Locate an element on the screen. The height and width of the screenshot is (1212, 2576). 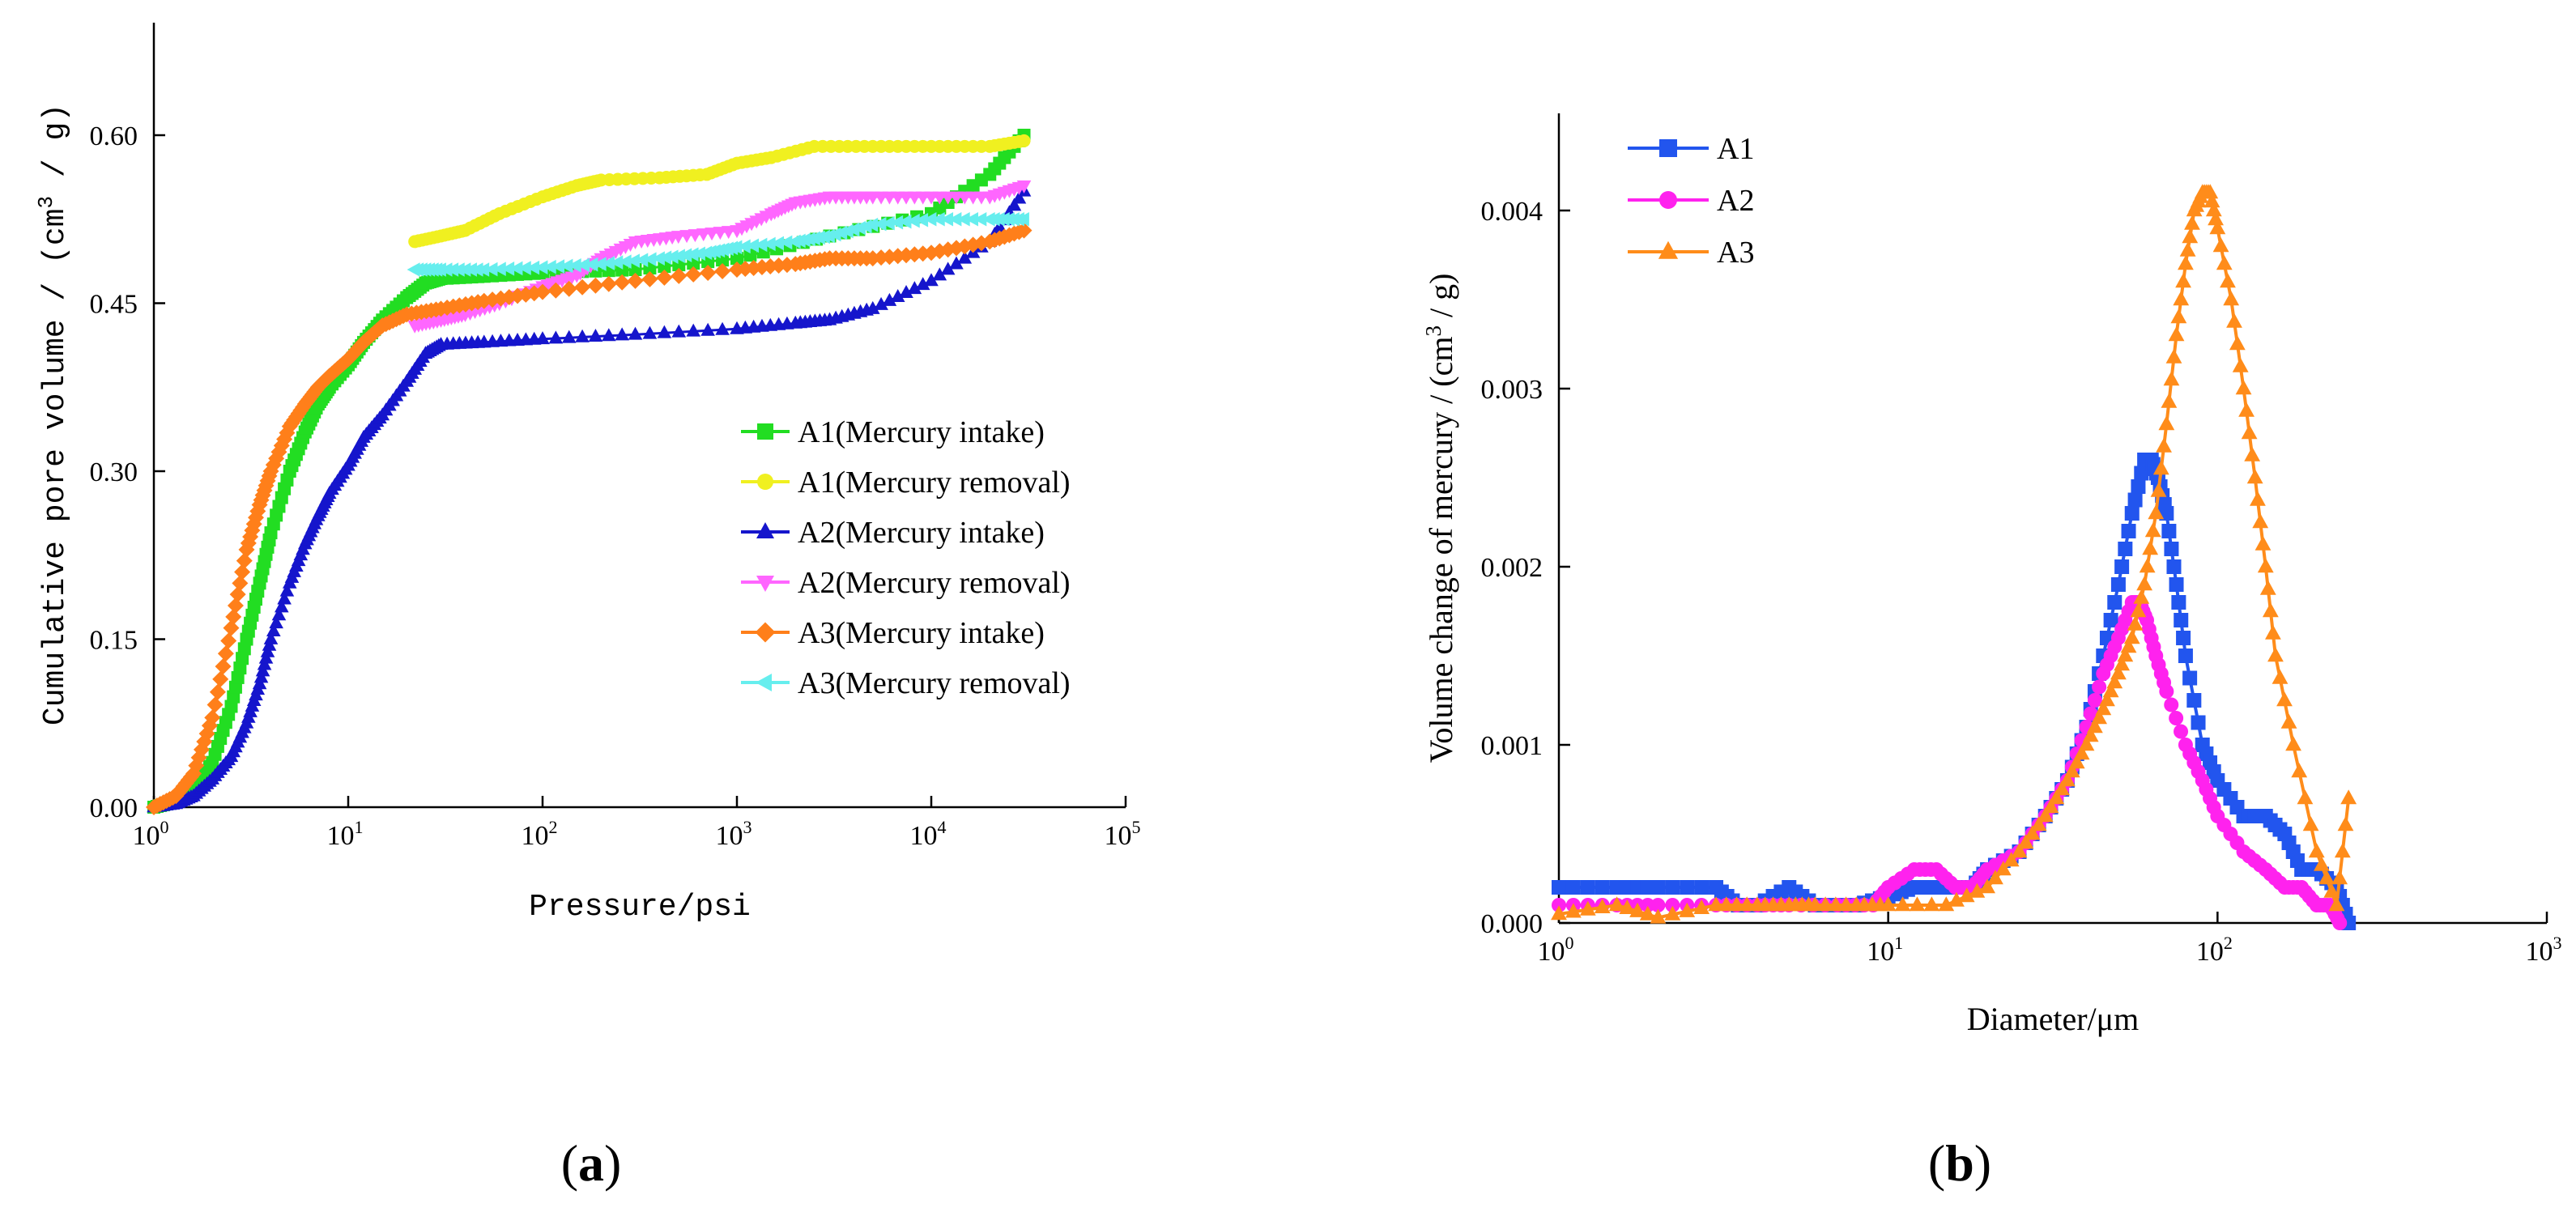
panel-b-legend: A1 A2 A3 is located at coordinates (1691, 201).